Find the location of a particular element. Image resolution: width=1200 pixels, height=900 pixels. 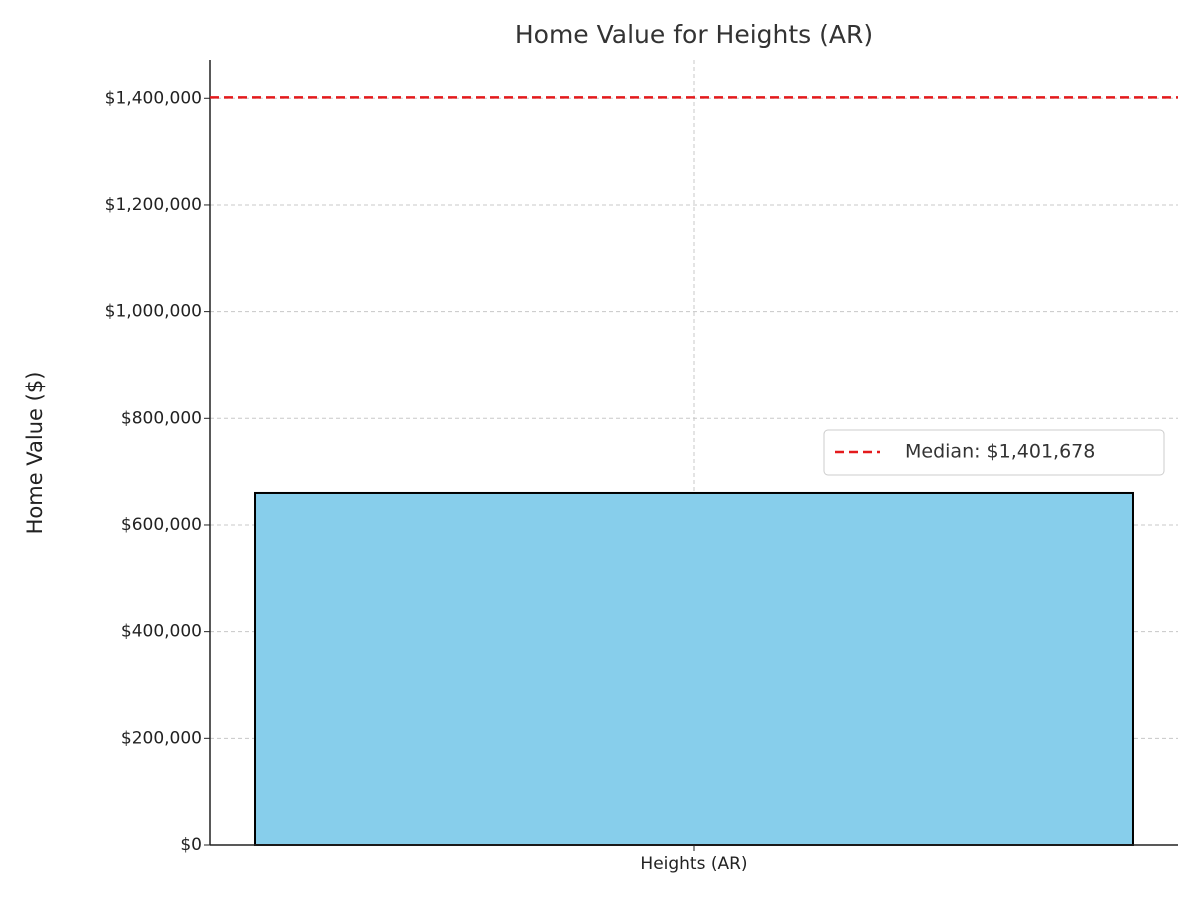

y-tick-label: $1,000,000 is located at coordinates (153, 312).